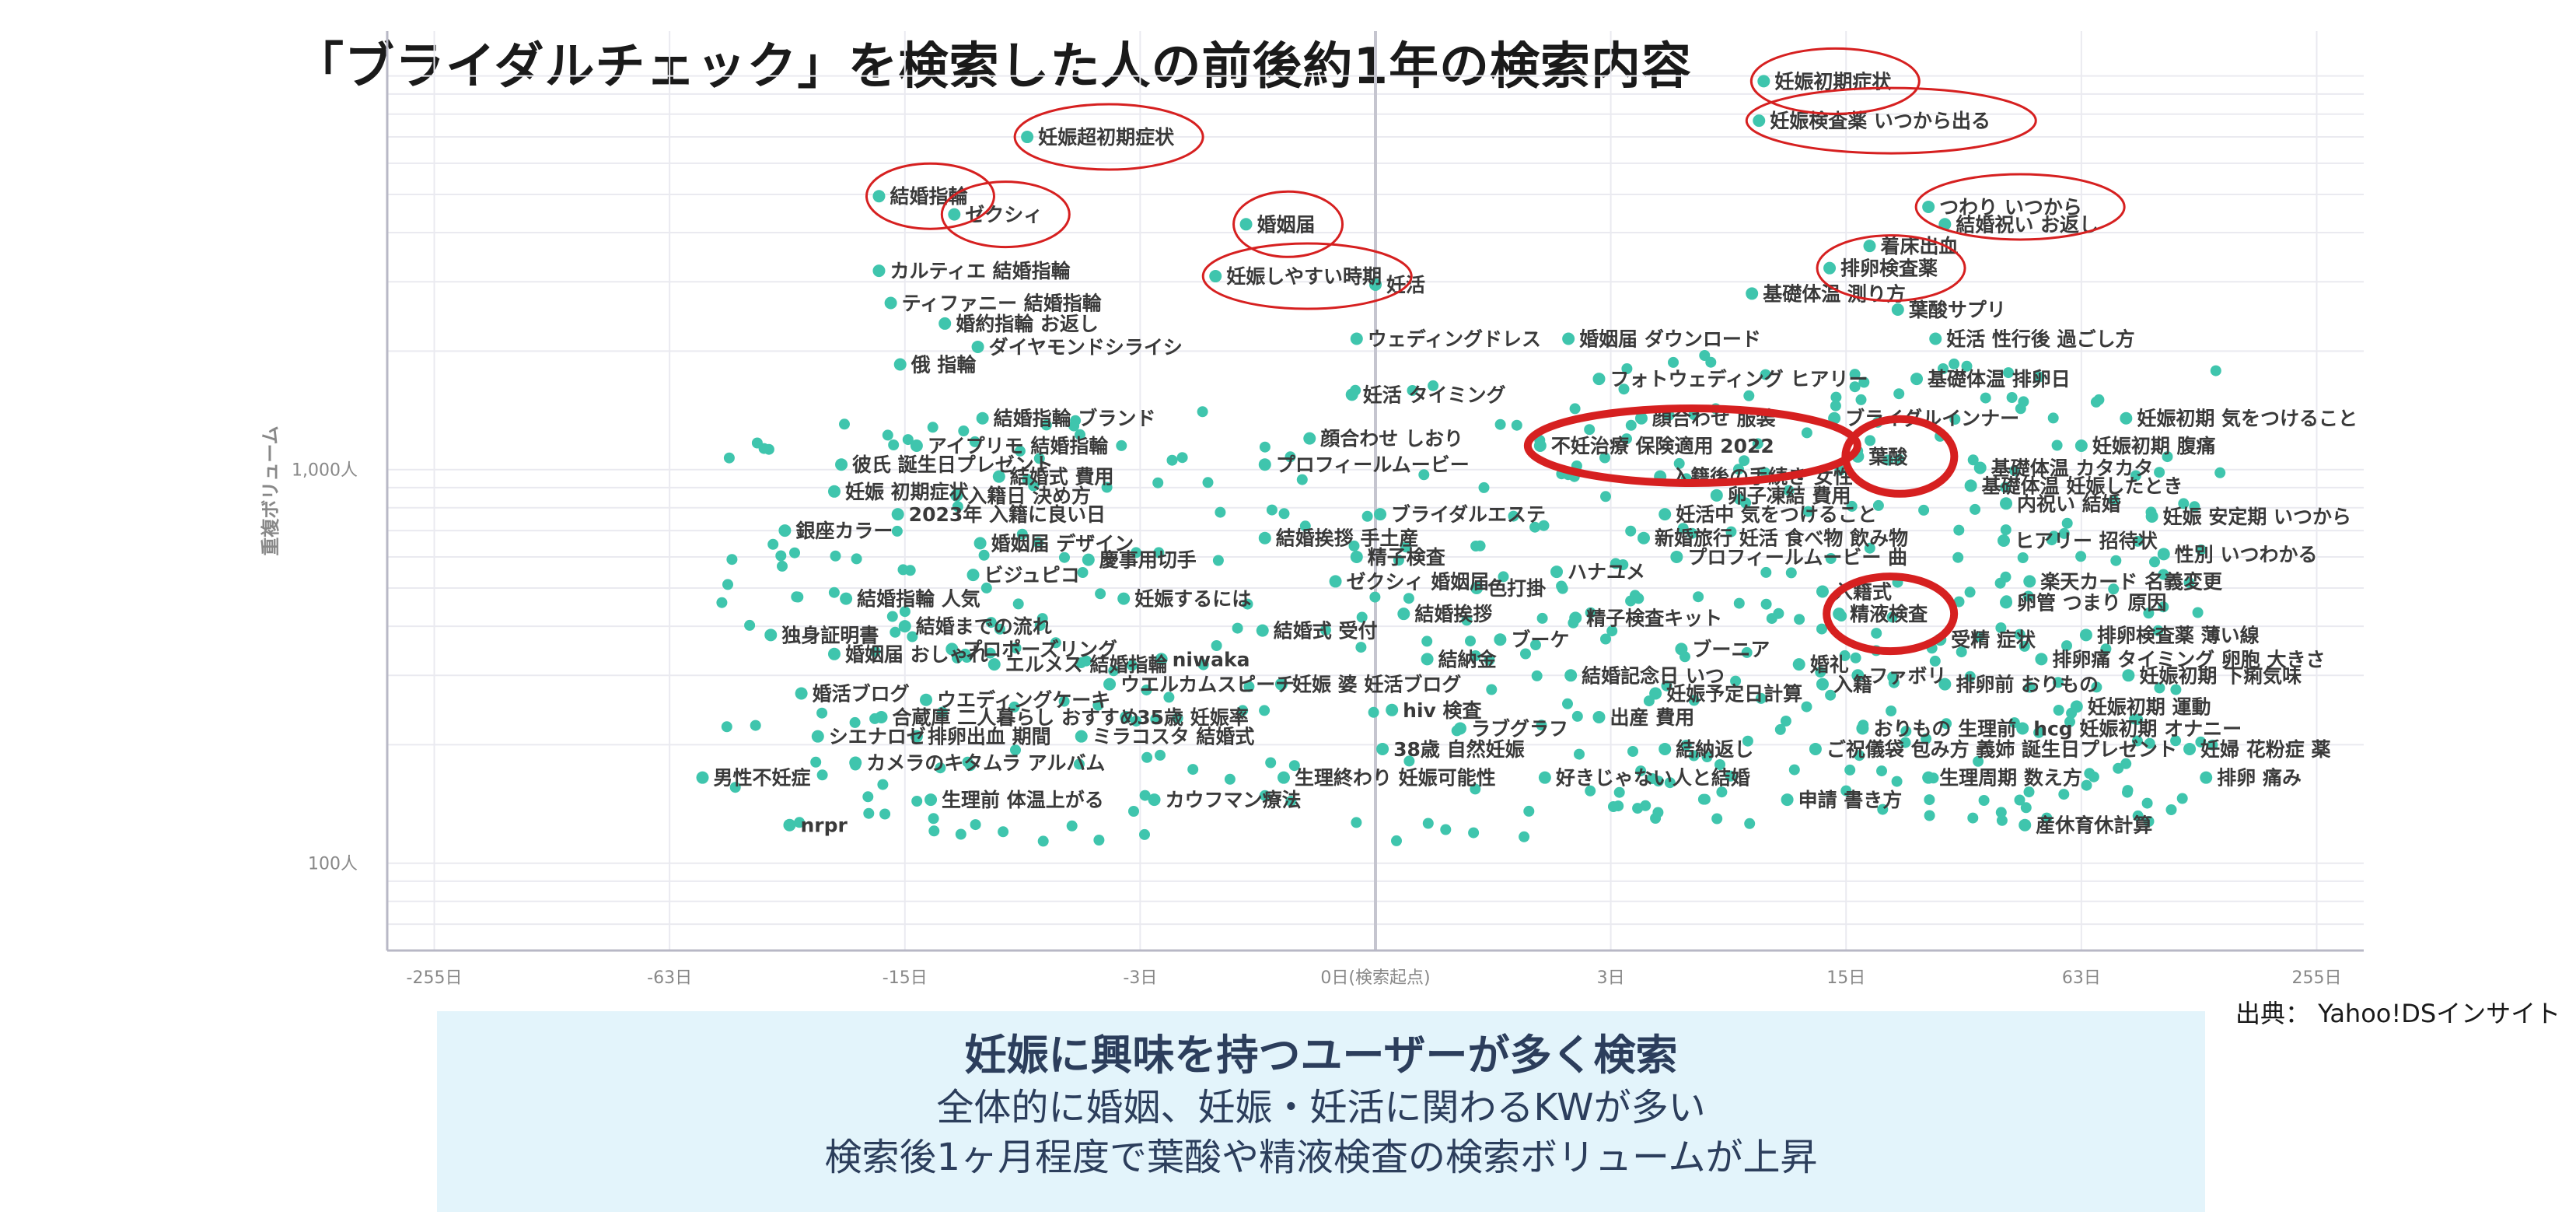 Image resolution: width=2576 pixels, height=1215 pixels. What do you see at coordinates (1321, 1055) in the screenshot?
I see `summary-heading: 妊娠に興味を持つユーザーが多く検索` at bounding box center [1321, 1055].